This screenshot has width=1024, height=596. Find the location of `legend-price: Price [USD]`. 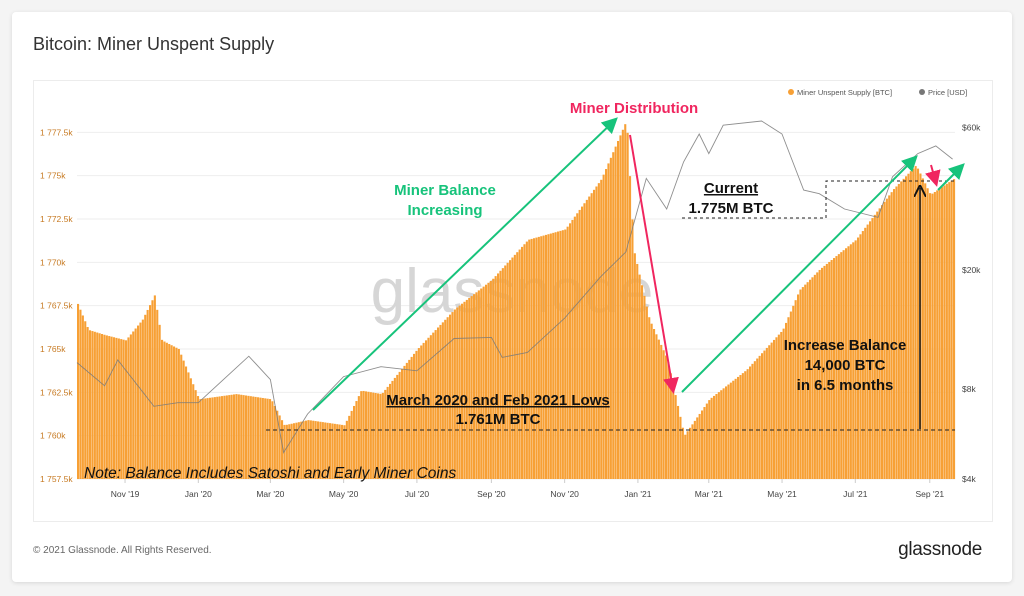

legend-price: Price [USD] is located at coordinates (947, 92).